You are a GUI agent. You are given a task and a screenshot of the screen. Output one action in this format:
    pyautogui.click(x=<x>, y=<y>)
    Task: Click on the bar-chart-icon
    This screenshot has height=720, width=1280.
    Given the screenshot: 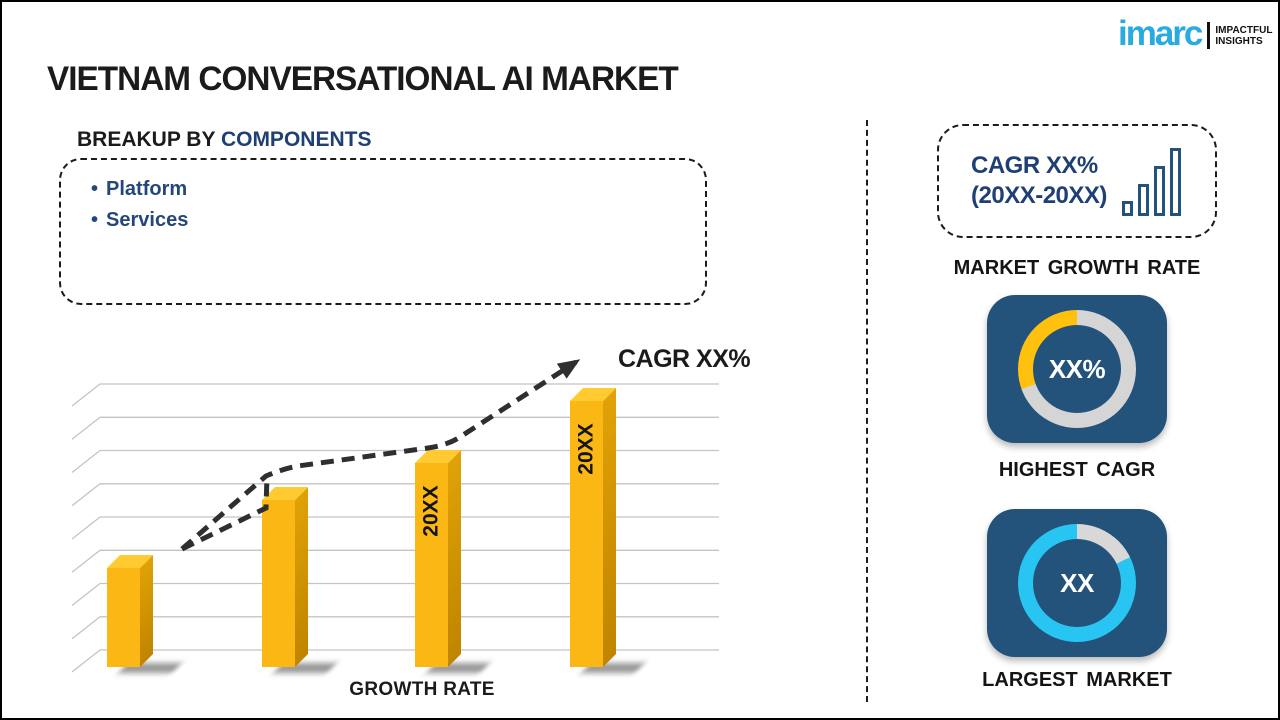 What is the action you would take?
    pyautogui.click(x=1149, y=181)
    